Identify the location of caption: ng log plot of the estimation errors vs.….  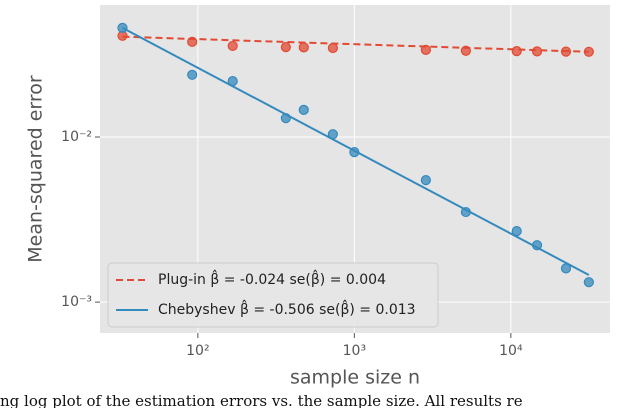
(261, 400).